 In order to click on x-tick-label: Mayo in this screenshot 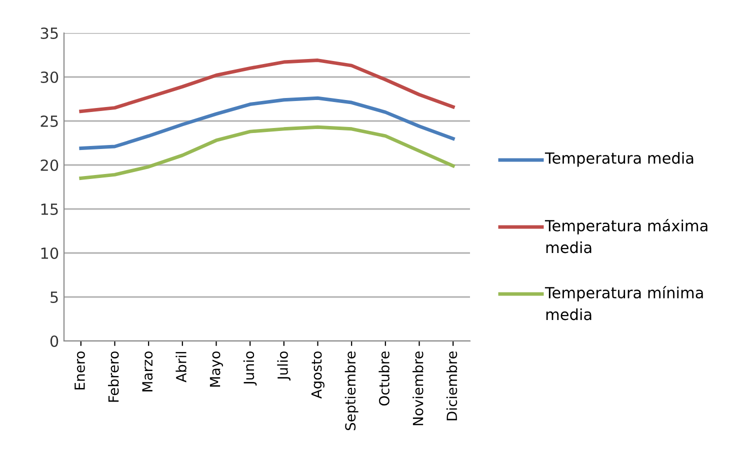, I will do `click(216, 369)`.